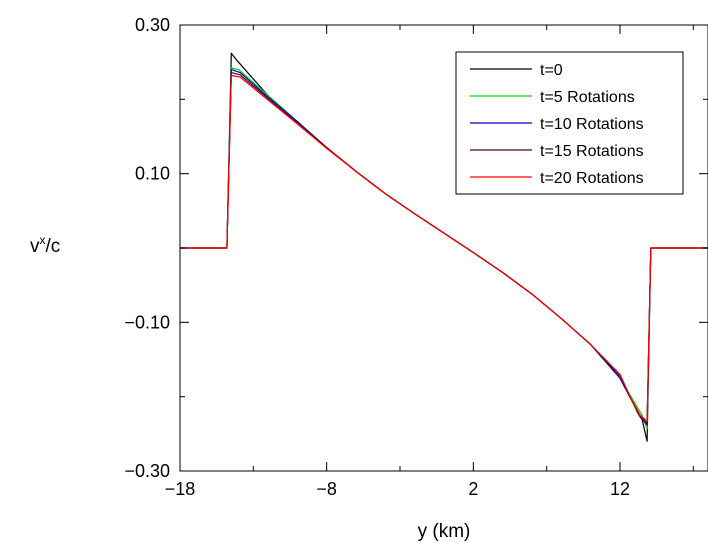  Describe the element at coordinates (35, 246) in the screenshot. I see `y-axis-label-base: v` at that location.